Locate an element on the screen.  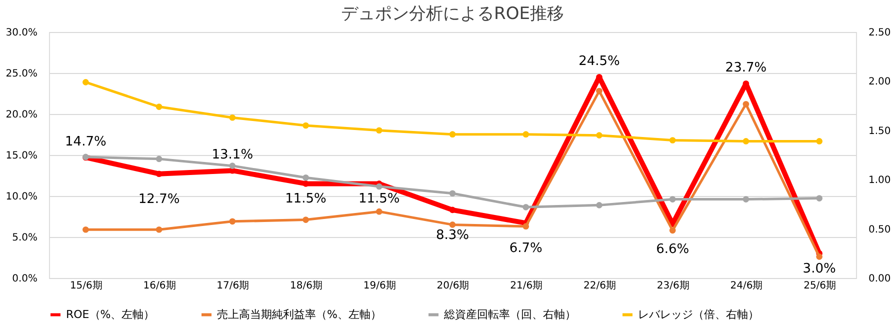
x-tick-label: 25/6期 is located at coordinates (820, 286).